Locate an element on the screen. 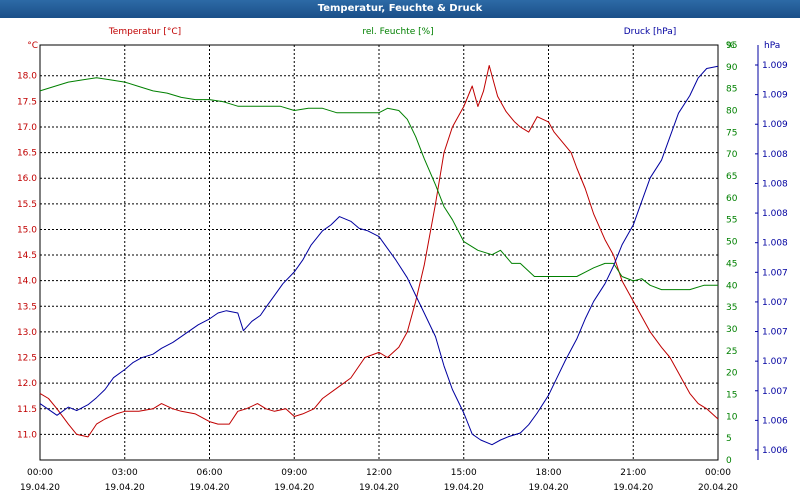 Image resolution: width=800 pixels, height=500 pixels. temperature-tick-label: 12.5 is located at coordinates (27, 359).